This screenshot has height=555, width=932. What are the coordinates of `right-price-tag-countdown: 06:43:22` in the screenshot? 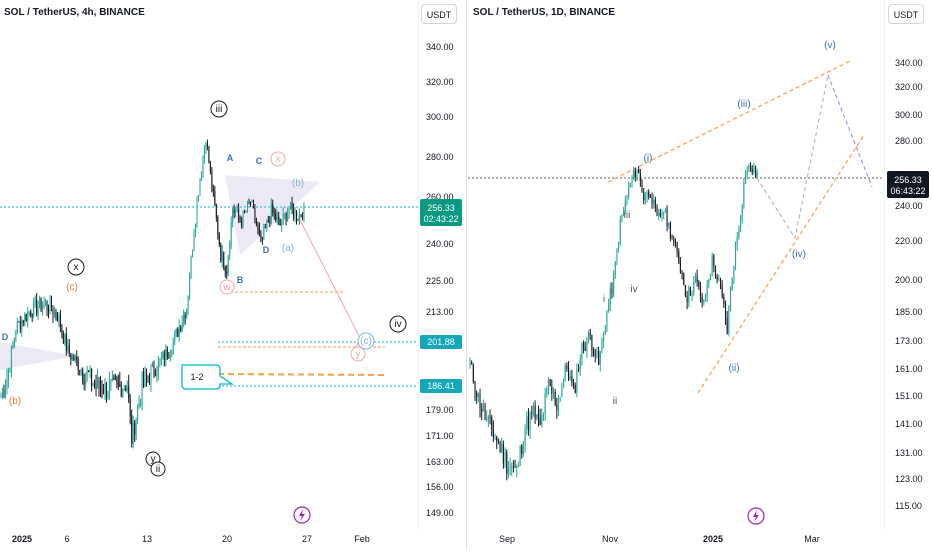 It's located at (907, 191).